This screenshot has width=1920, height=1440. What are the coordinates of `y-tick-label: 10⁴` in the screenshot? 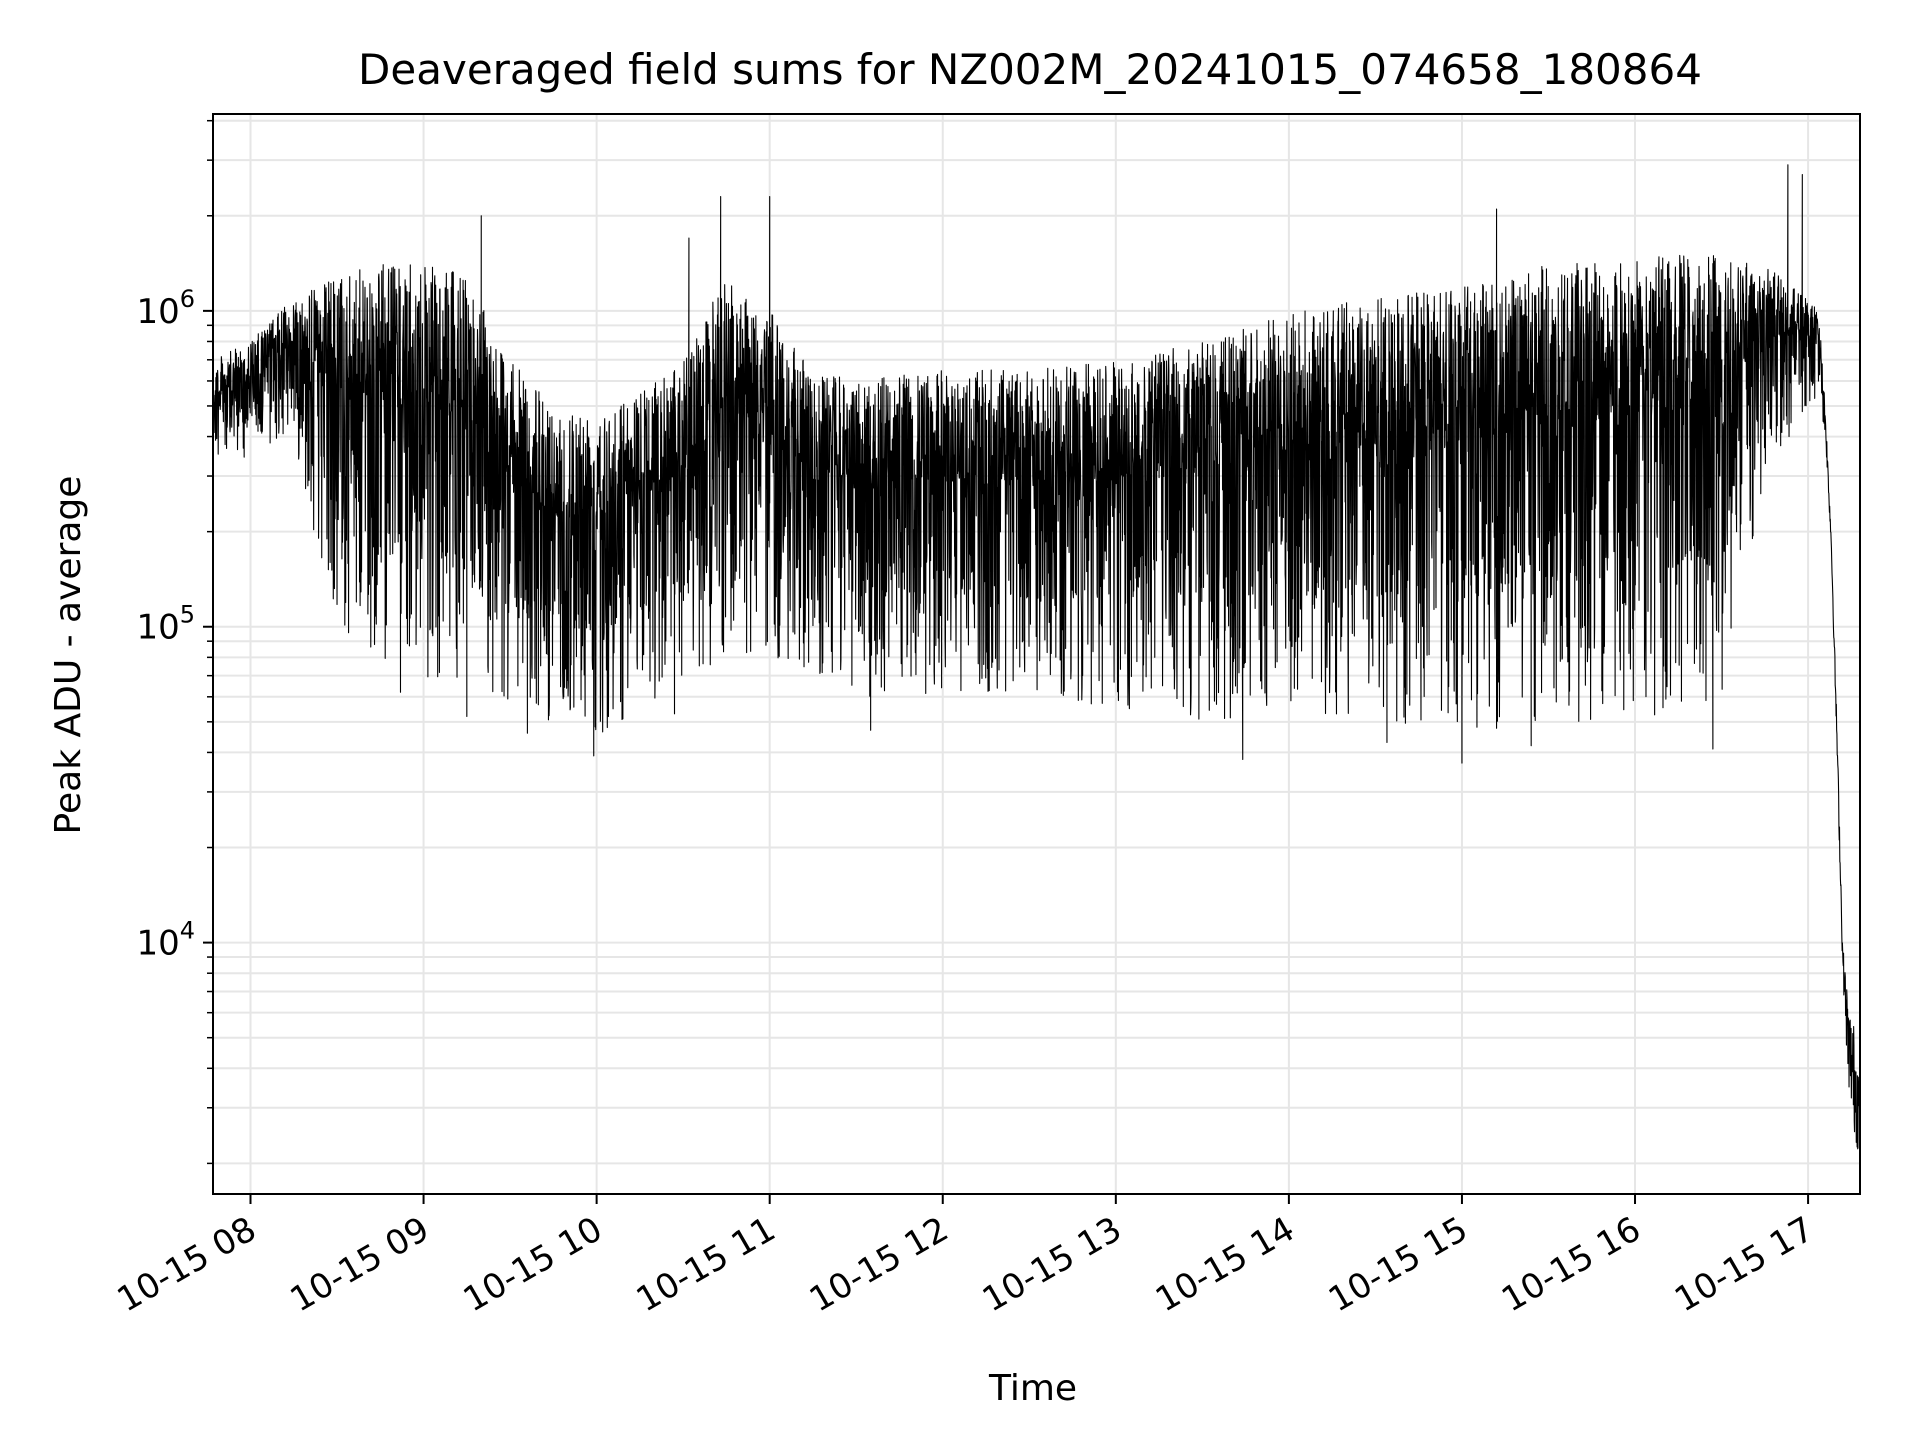 It's located at (165, 940).